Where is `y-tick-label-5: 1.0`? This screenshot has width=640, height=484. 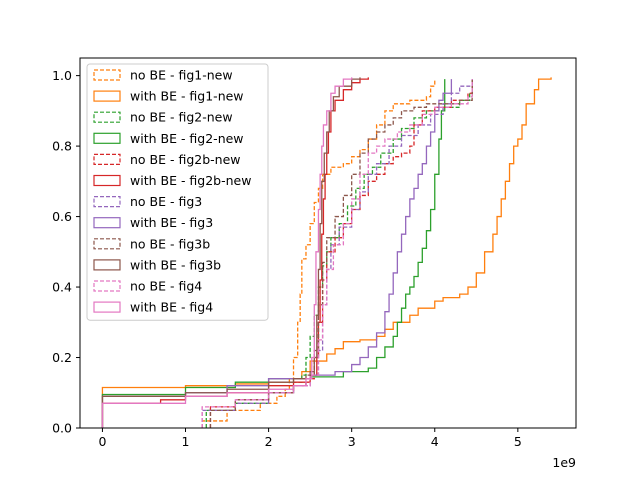
y-tick-label-5: 1.0 is located at coordinates (62, 75).